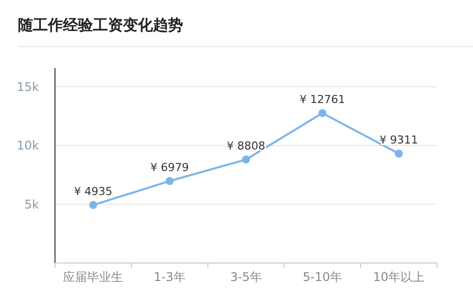 This screenshot has height=301, width=473. Describe the element at coordinates (399, 140) in the screenshot. I see `data-label: ¥ 9311` at that location.